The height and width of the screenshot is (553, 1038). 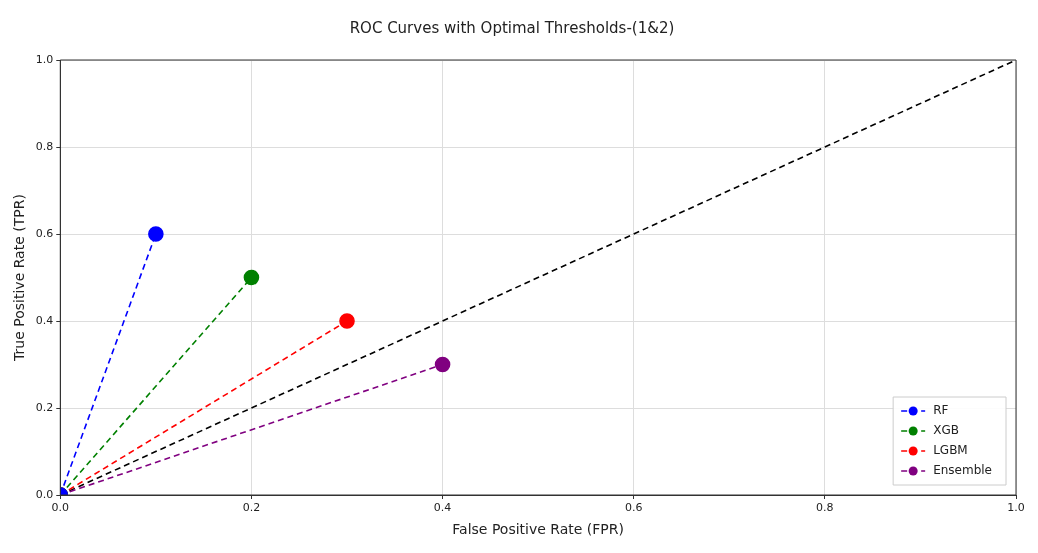 I want to click on x-tick-label: 1.0, so click(x=1016, y=508).